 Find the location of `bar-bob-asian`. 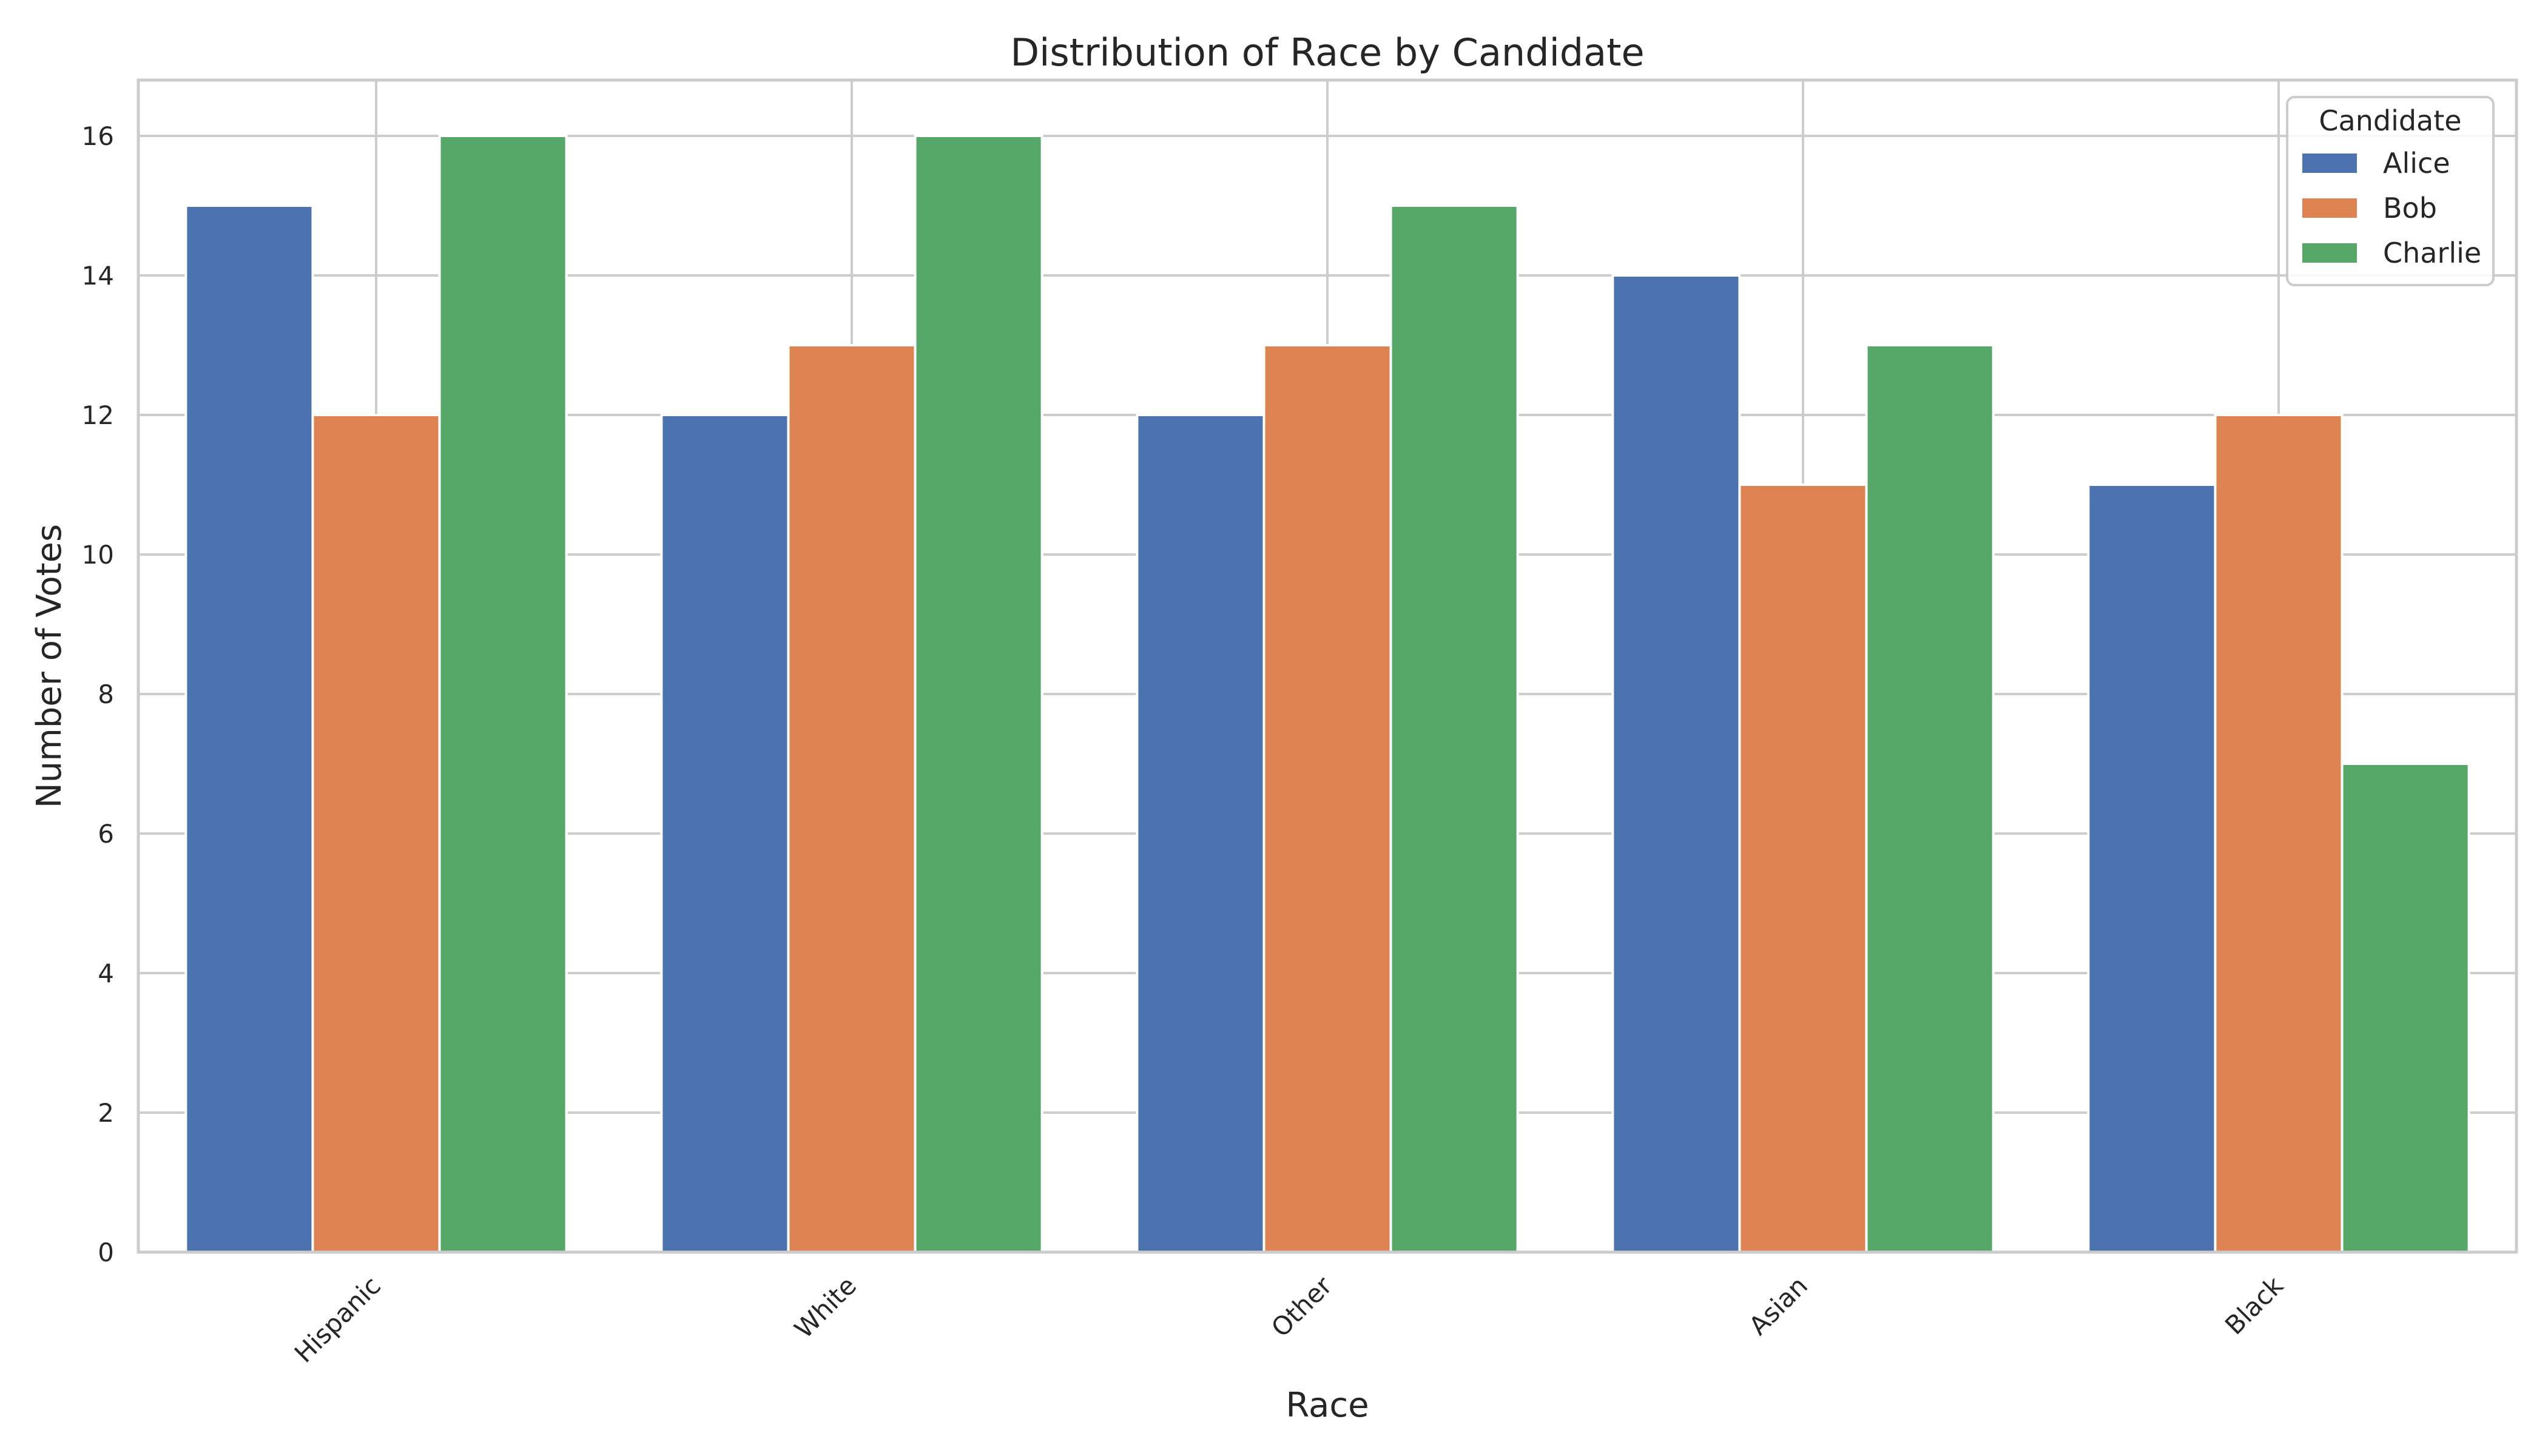

bar-bob-asian is located at coordinates (1803, 868).